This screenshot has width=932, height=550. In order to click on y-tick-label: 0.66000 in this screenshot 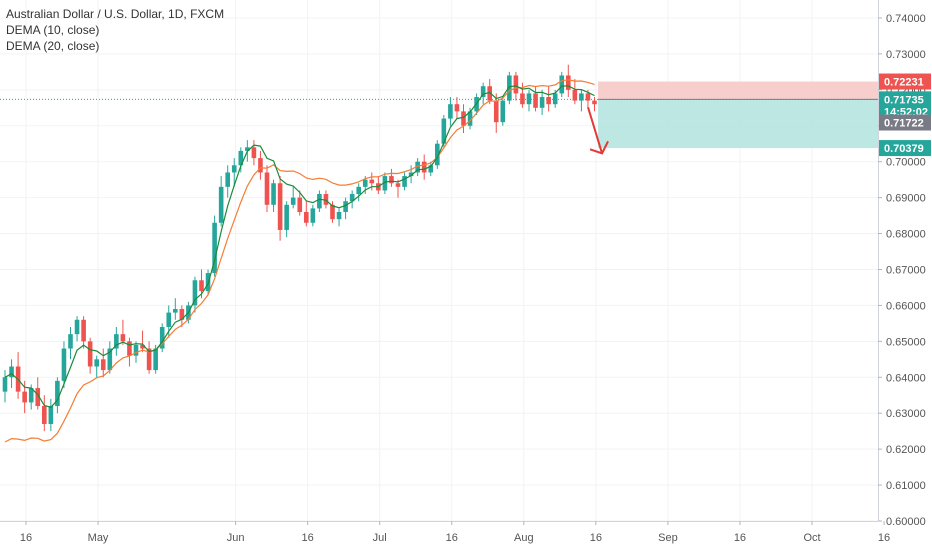, I will do `click(906, 306)`.